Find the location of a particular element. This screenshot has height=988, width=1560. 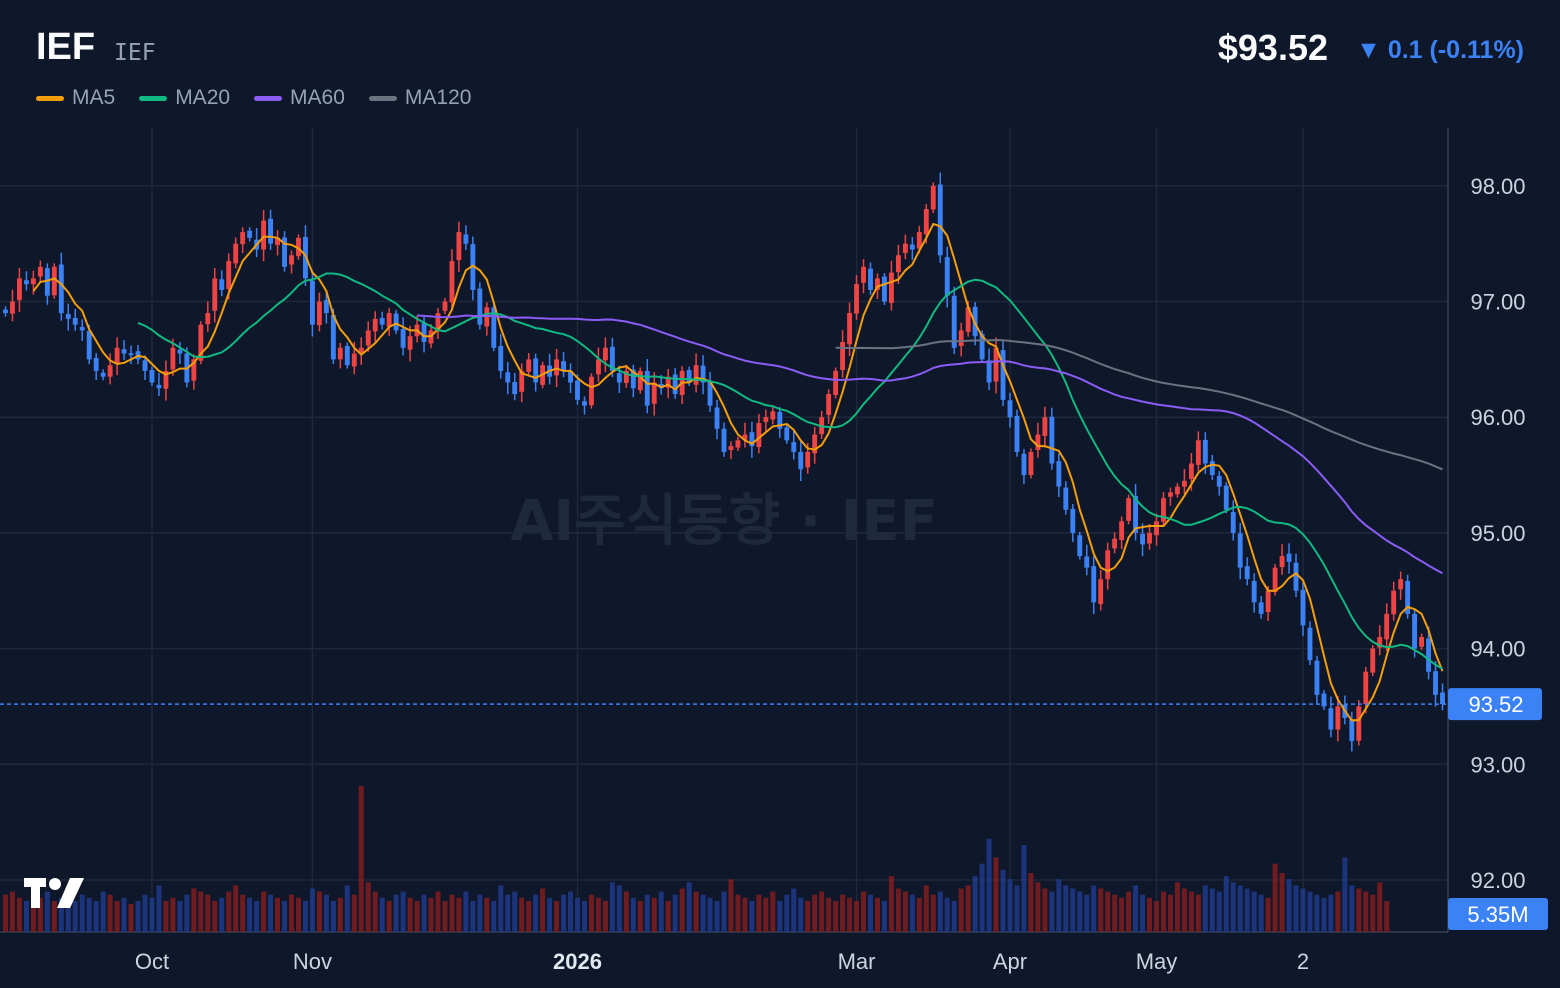

last-volume-label: 5.35M is located at coordinates (1497, 914).